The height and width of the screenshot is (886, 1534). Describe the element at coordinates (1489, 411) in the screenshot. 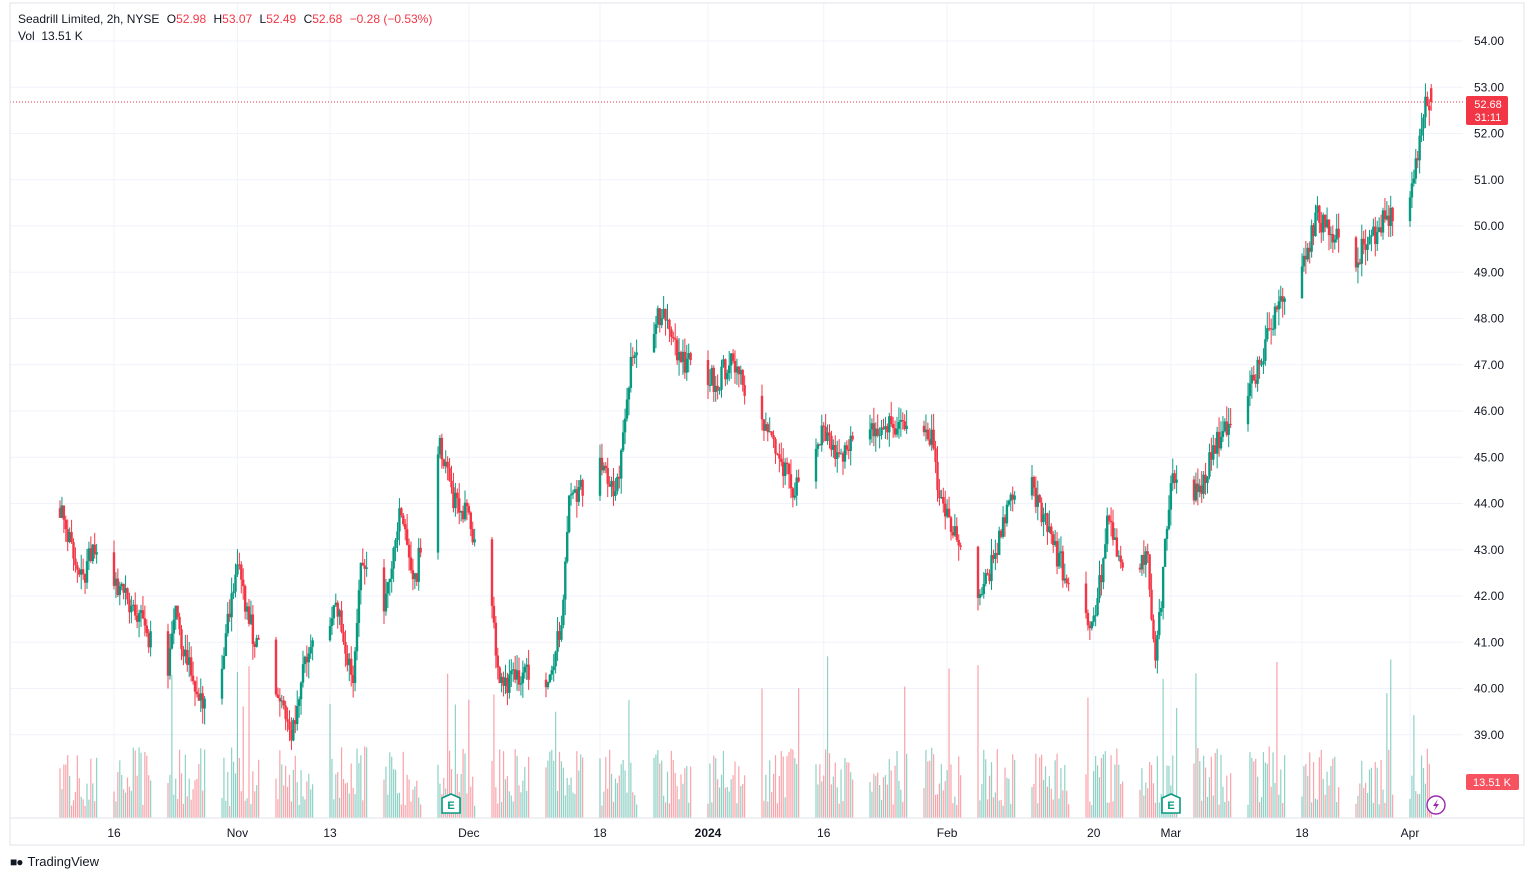

I see `y-tick-label: 46.00` at that location.